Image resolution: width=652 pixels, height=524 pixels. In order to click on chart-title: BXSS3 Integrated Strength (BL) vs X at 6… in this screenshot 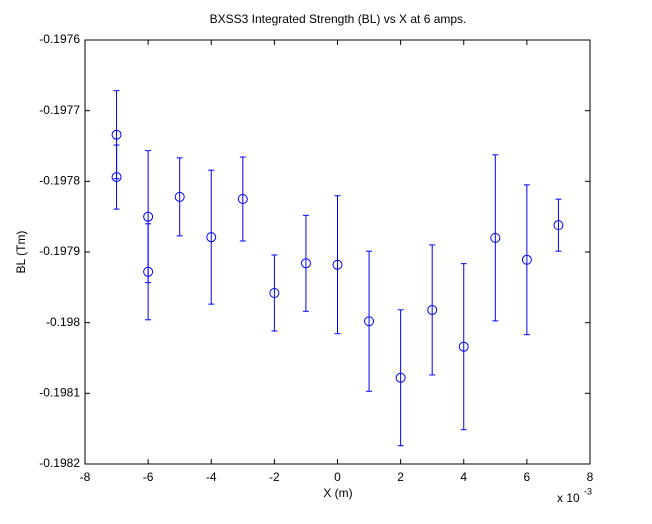, I will do `click(338, 19)`.